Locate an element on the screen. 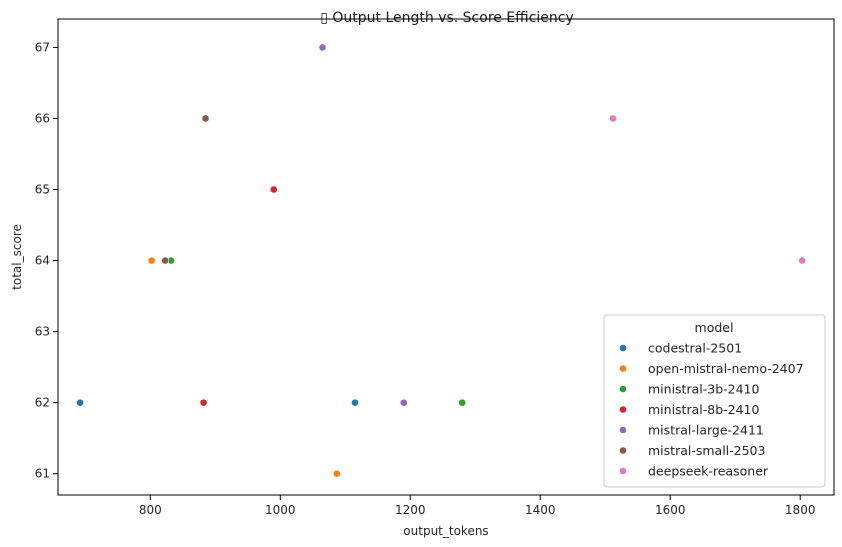  y-axis: 61 62 63 64 65 66 67 is located at coordinates (46, 260).